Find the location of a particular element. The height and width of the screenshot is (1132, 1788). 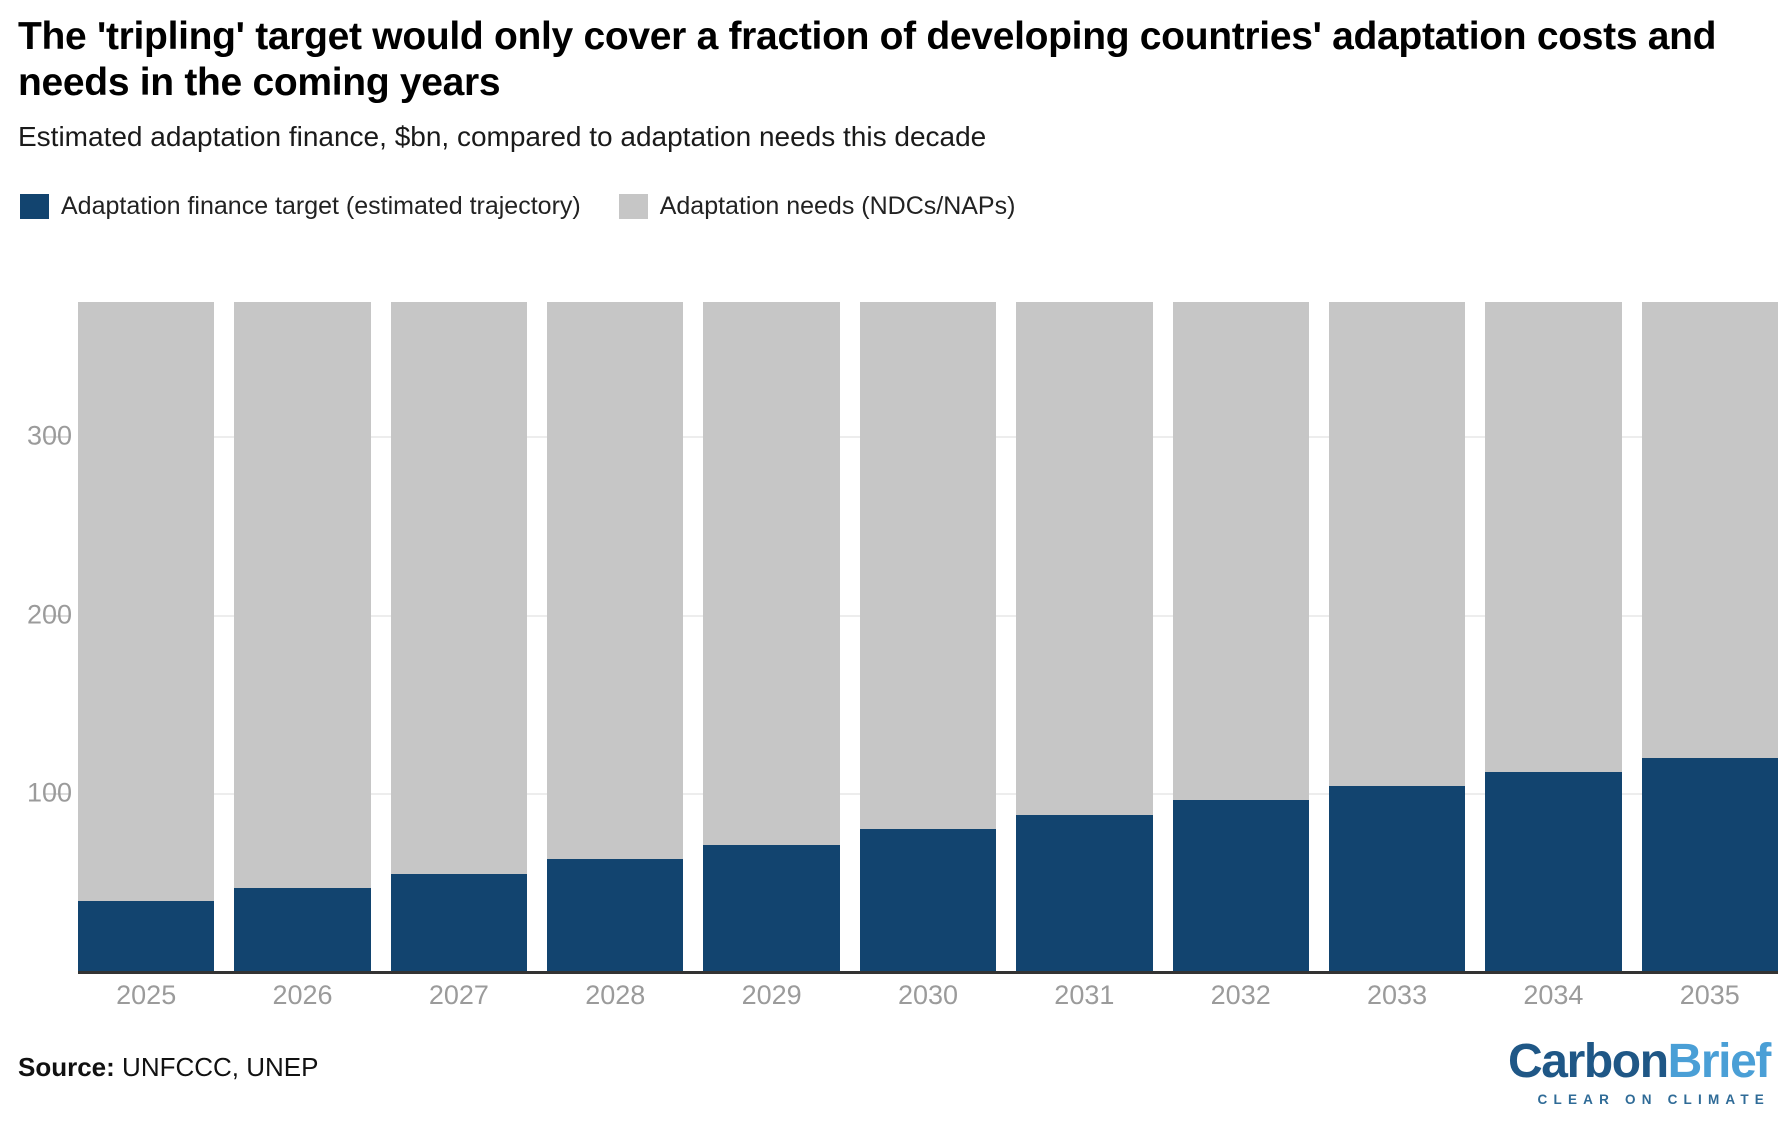

source-note: Source: UNFCCC, UNEP is located at coordinates (168, 1067).